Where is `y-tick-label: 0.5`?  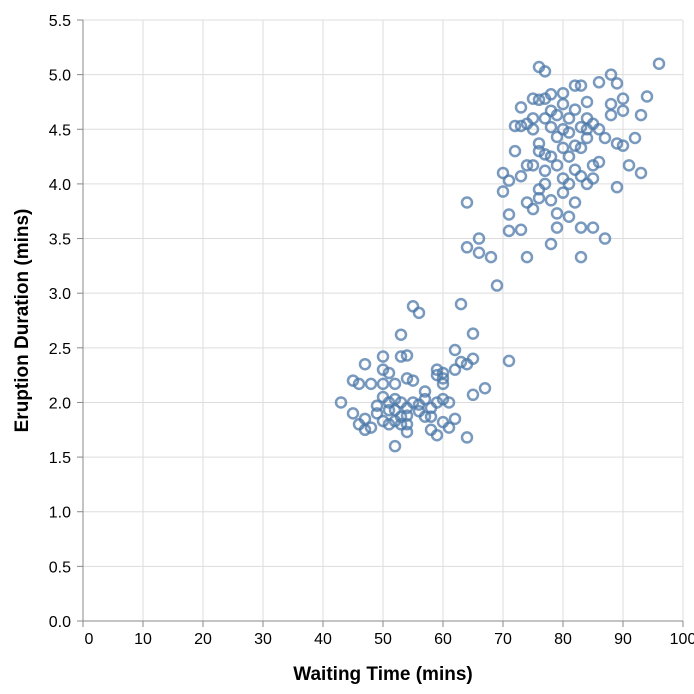 y-tick-label: 0.5 is located at coordinates (60, 567).